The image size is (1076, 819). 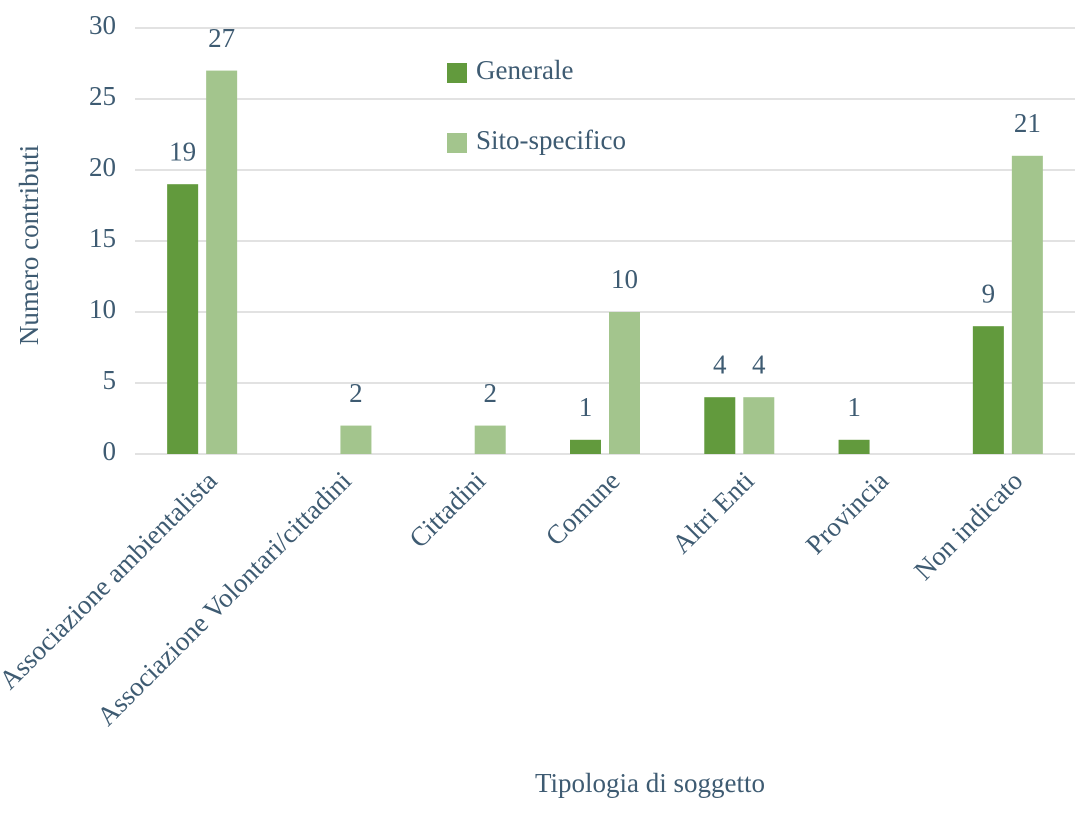 What do you see at coordinates (110, 380) in the screenshot?
I see `y-tick-label: 5` at bounding box center [110, 380].